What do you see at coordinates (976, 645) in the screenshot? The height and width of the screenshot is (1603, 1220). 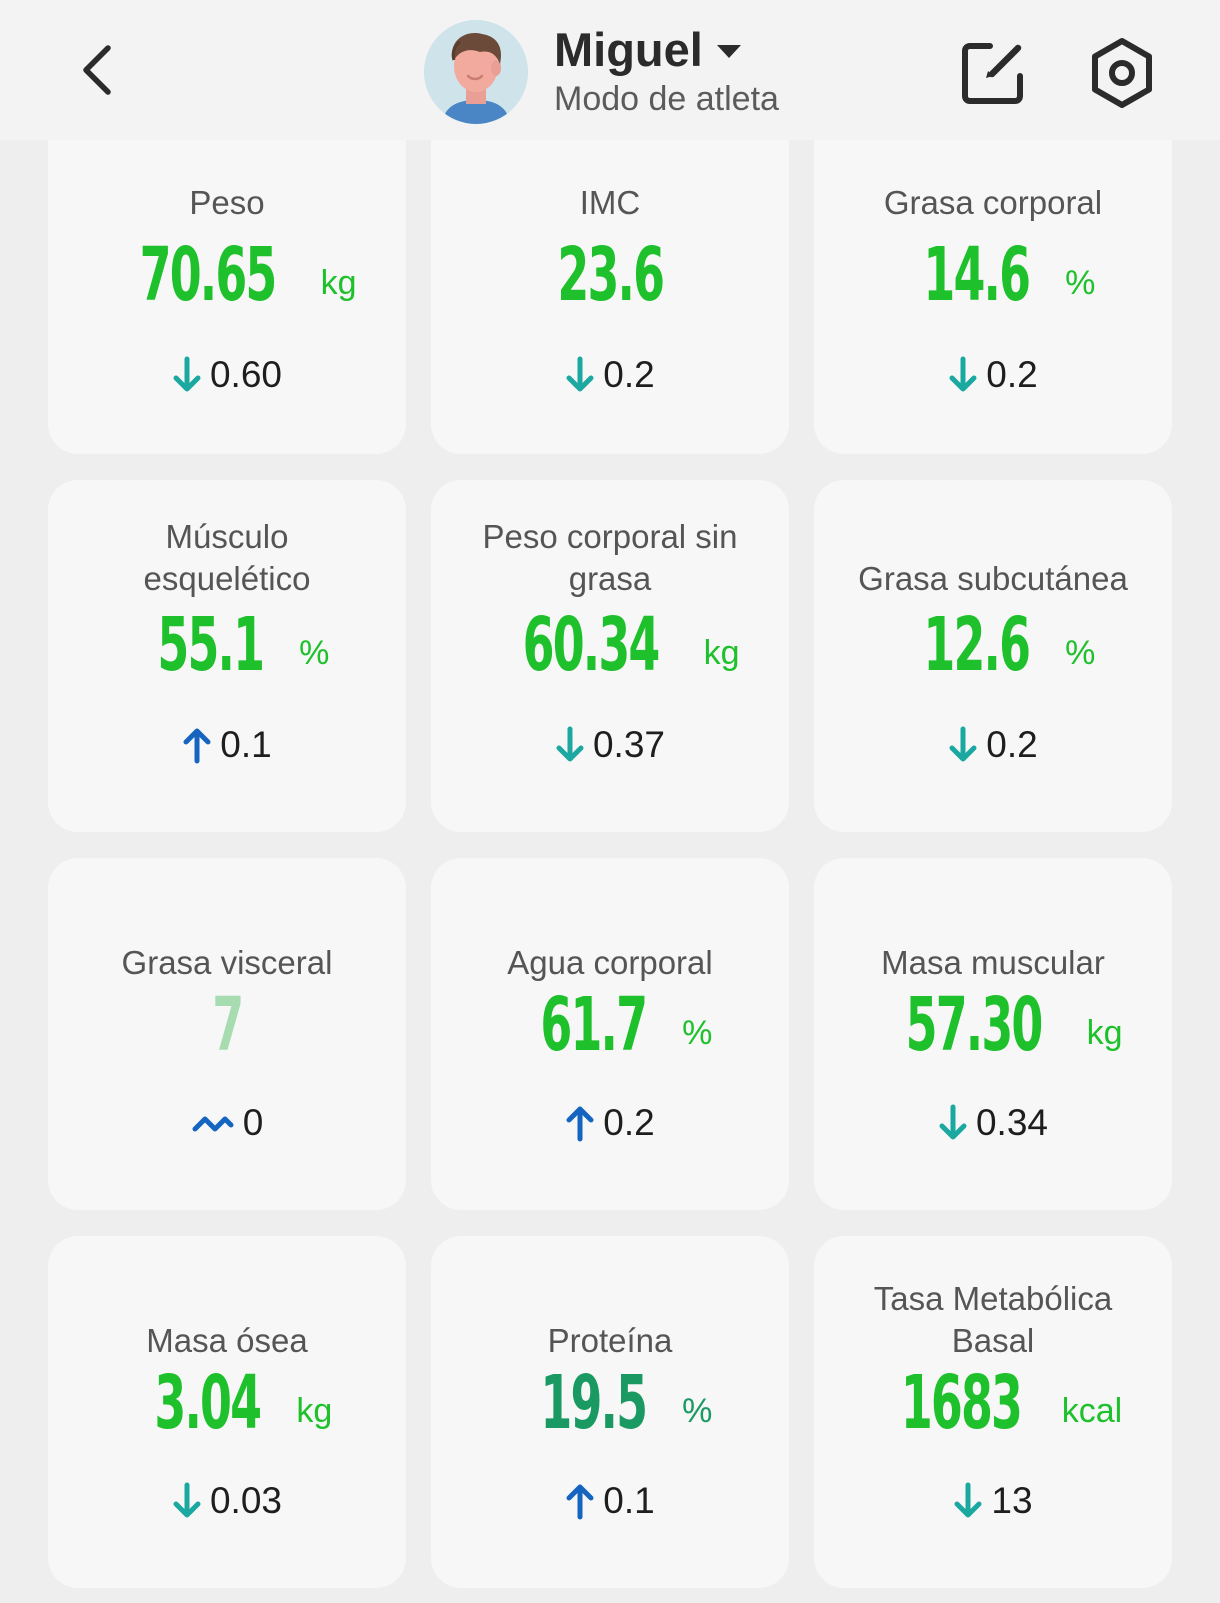 I see `metric-value: 12.6` at bounding box center [976, 645].